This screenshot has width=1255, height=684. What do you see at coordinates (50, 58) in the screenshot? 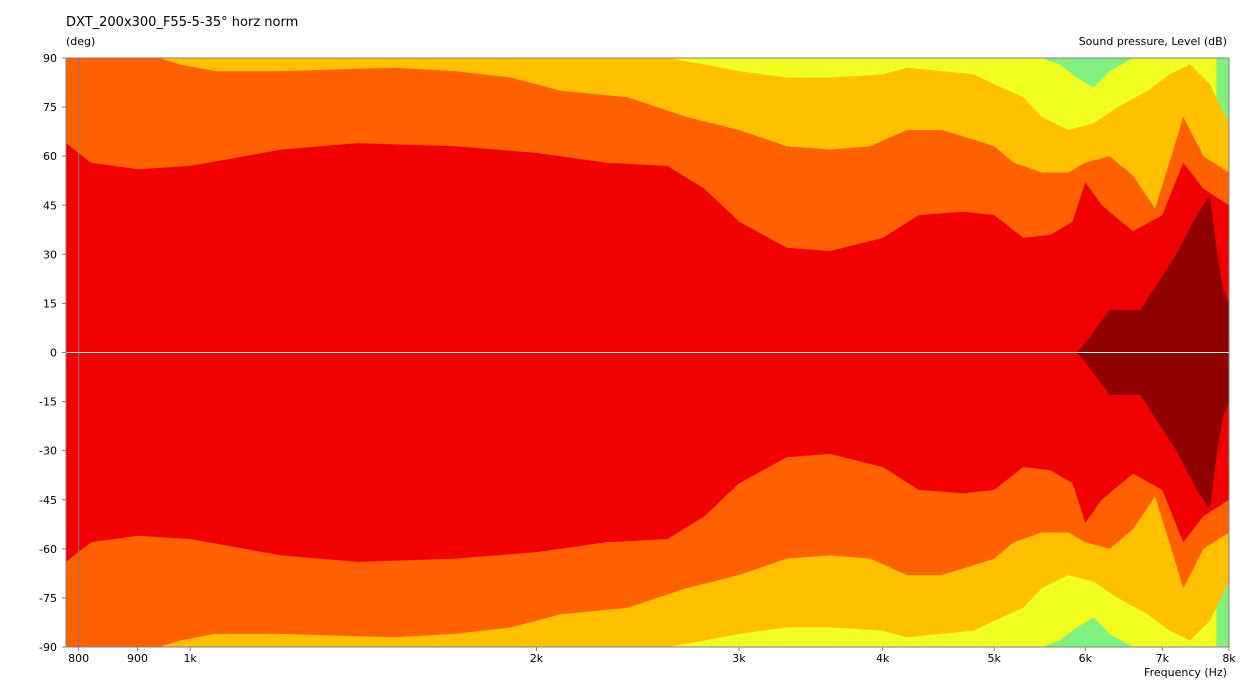
I see `y-tick-label: 90` at bounding box center [50, 58].